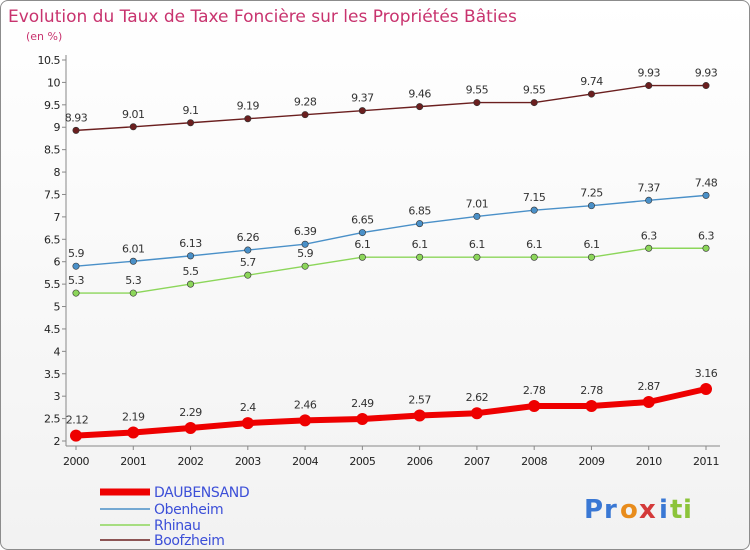 This screenshot has height=550, width=750. I want to click on data-label: 2.57, so click(419, 399).